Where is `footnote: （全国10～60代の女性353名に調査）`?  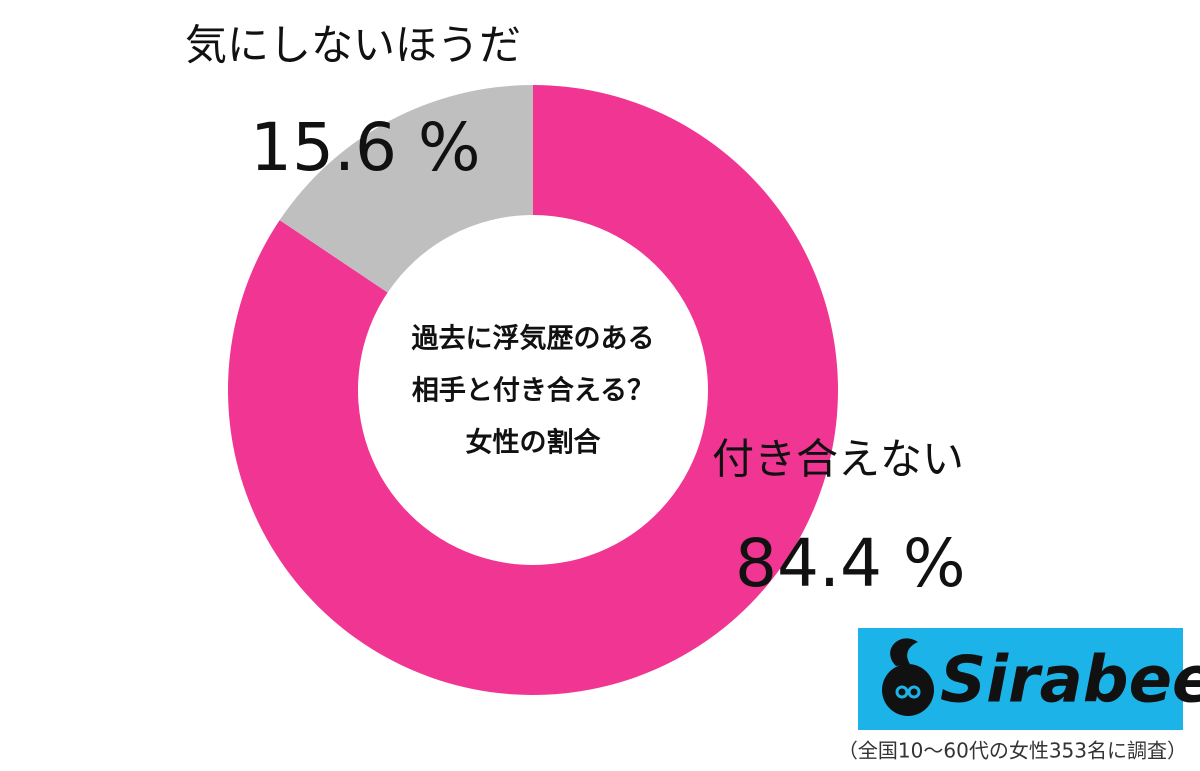 footnote: （全国10～60代の女性353名に調査） is located at coordinates (1012, 751).